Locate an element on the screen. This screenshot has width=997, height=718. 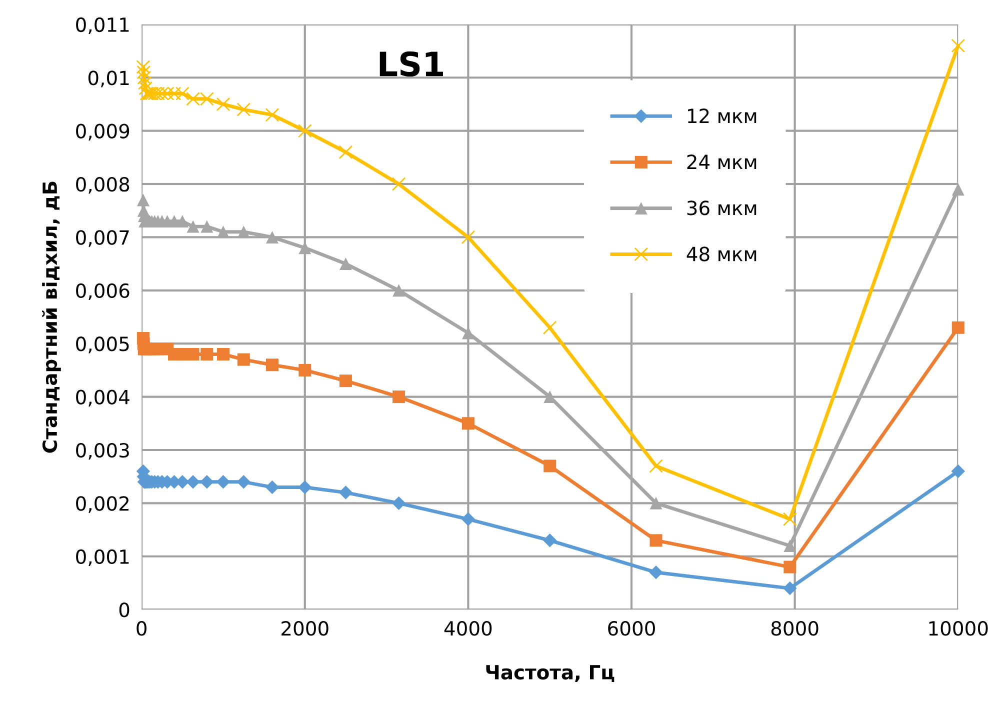
legend-label: 24 мкм is located at coordinates (721, 161).